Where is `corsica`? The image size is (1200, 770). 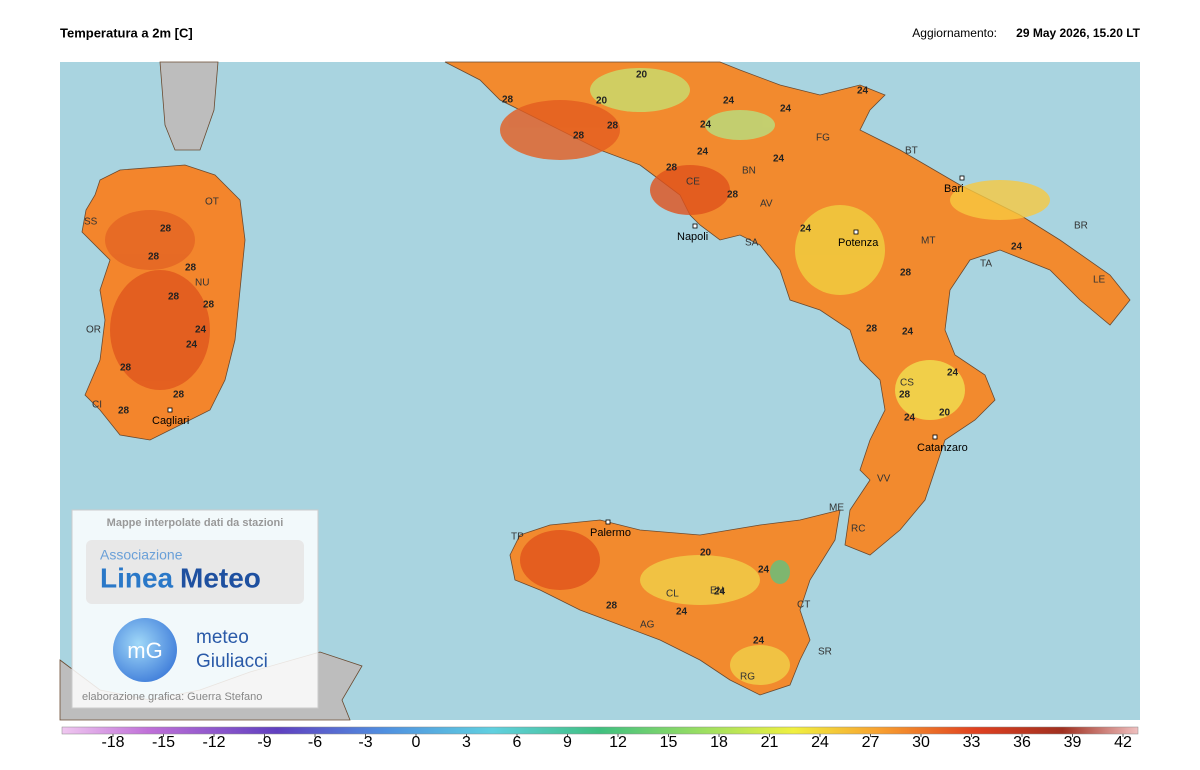 corsica is located at coordinates (189, 106).